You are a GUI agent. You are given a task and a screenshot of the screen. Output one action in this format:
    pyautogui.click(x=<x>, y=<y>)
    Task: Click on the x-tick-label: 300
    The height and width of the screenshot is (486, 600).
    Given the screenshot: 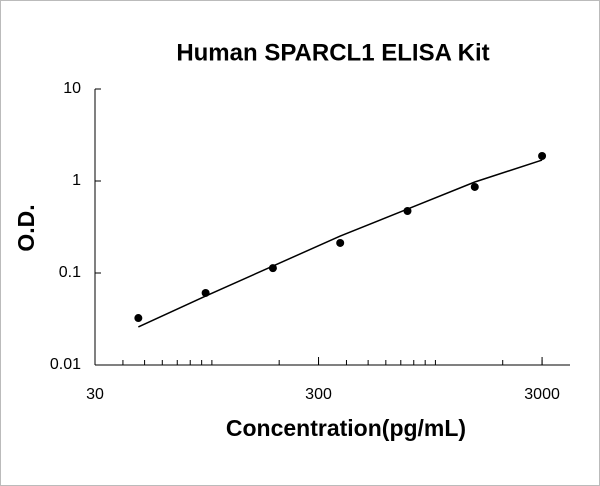 What is the action you would take?
    pyautogui.click(x=318, y=394)
    